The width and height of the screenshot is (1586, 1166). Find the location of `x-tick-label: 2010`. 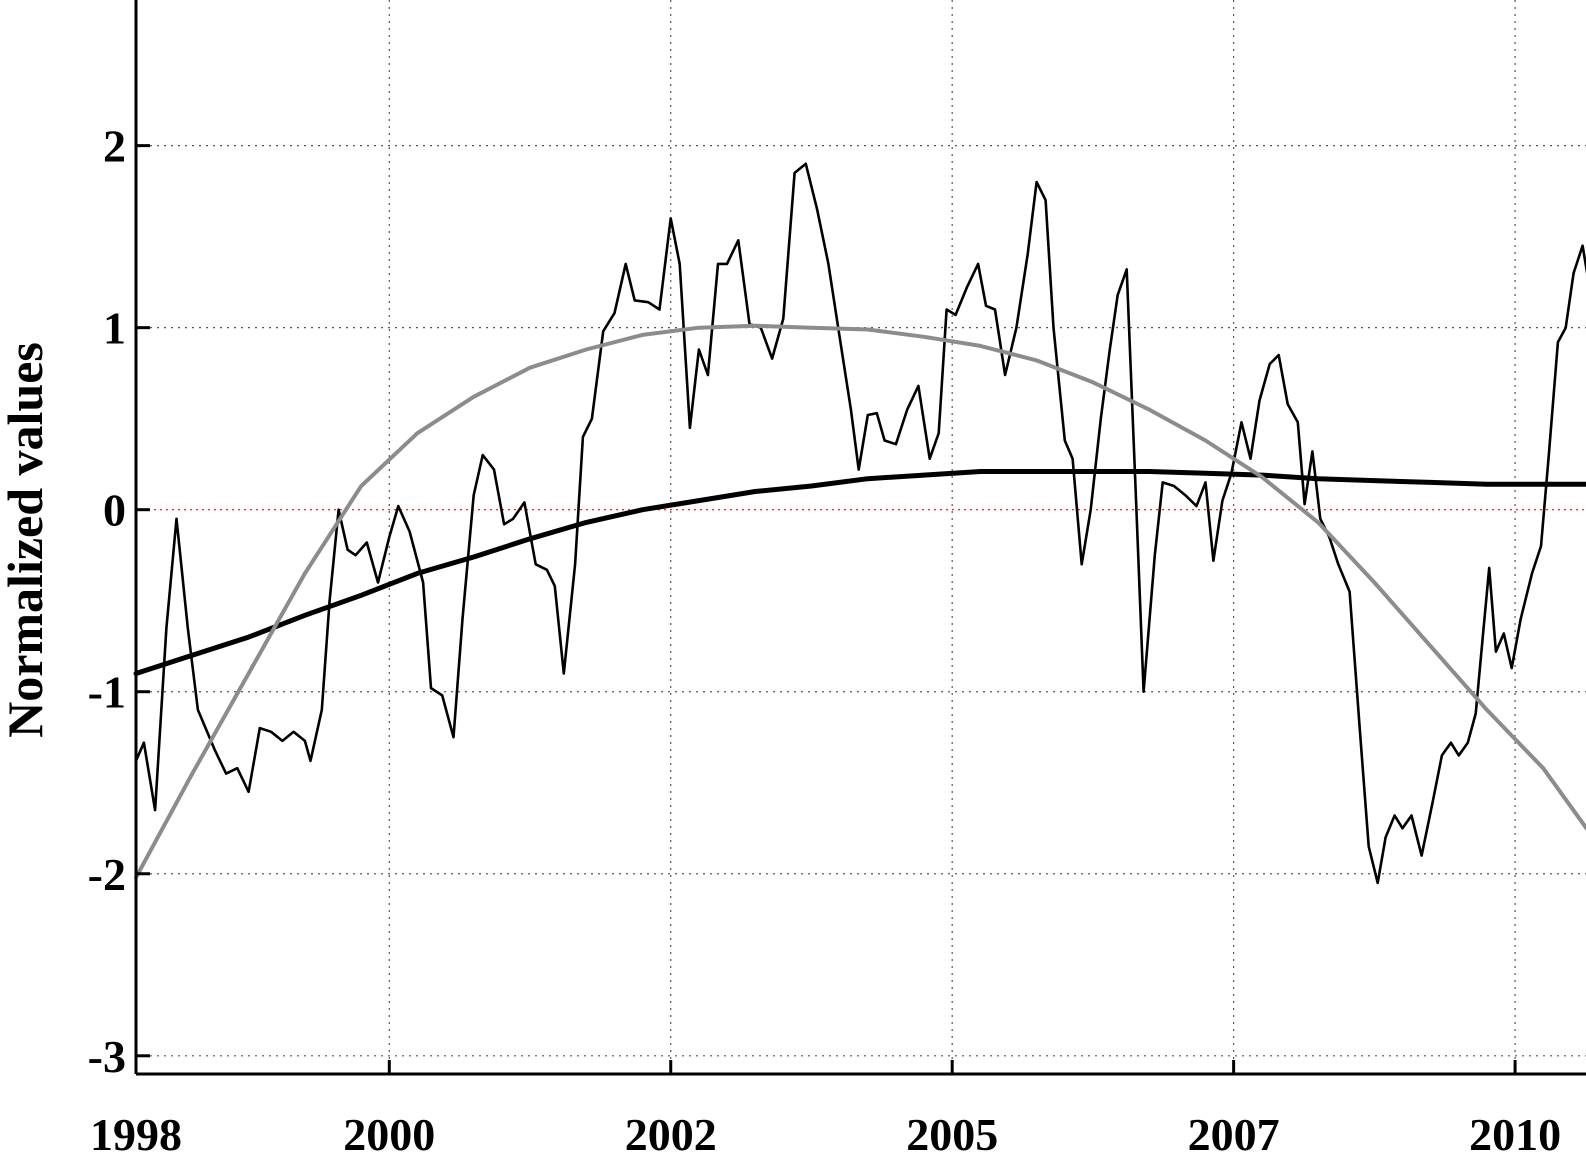

x-tick-label: 2010 is located at coordinates (1515, 1134).